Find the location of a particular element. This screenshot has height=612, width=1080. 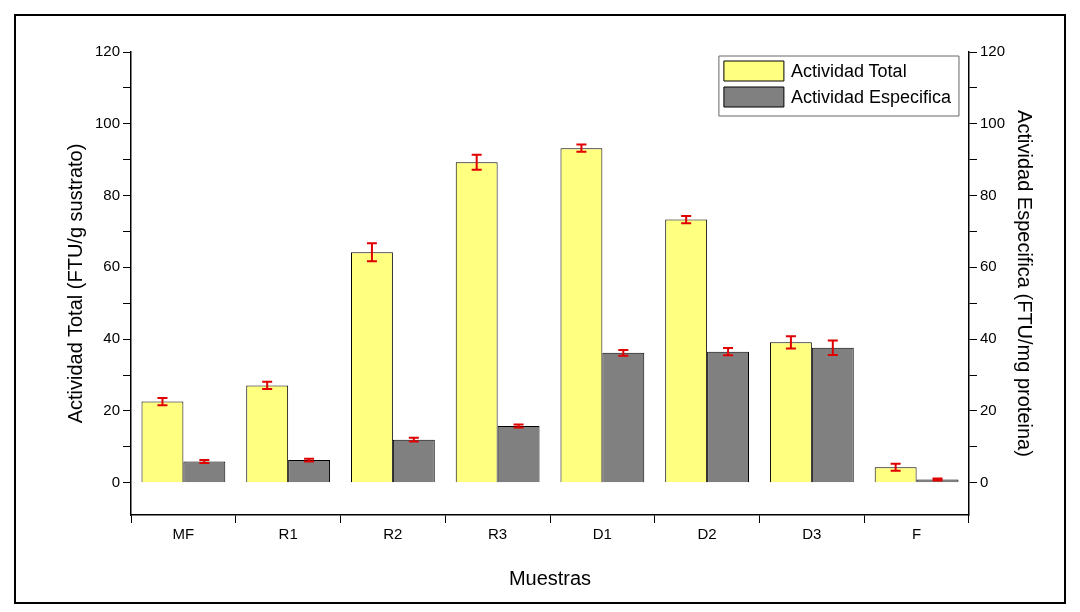

y2-tick-label: 40 is located at coordinates (988, 338).